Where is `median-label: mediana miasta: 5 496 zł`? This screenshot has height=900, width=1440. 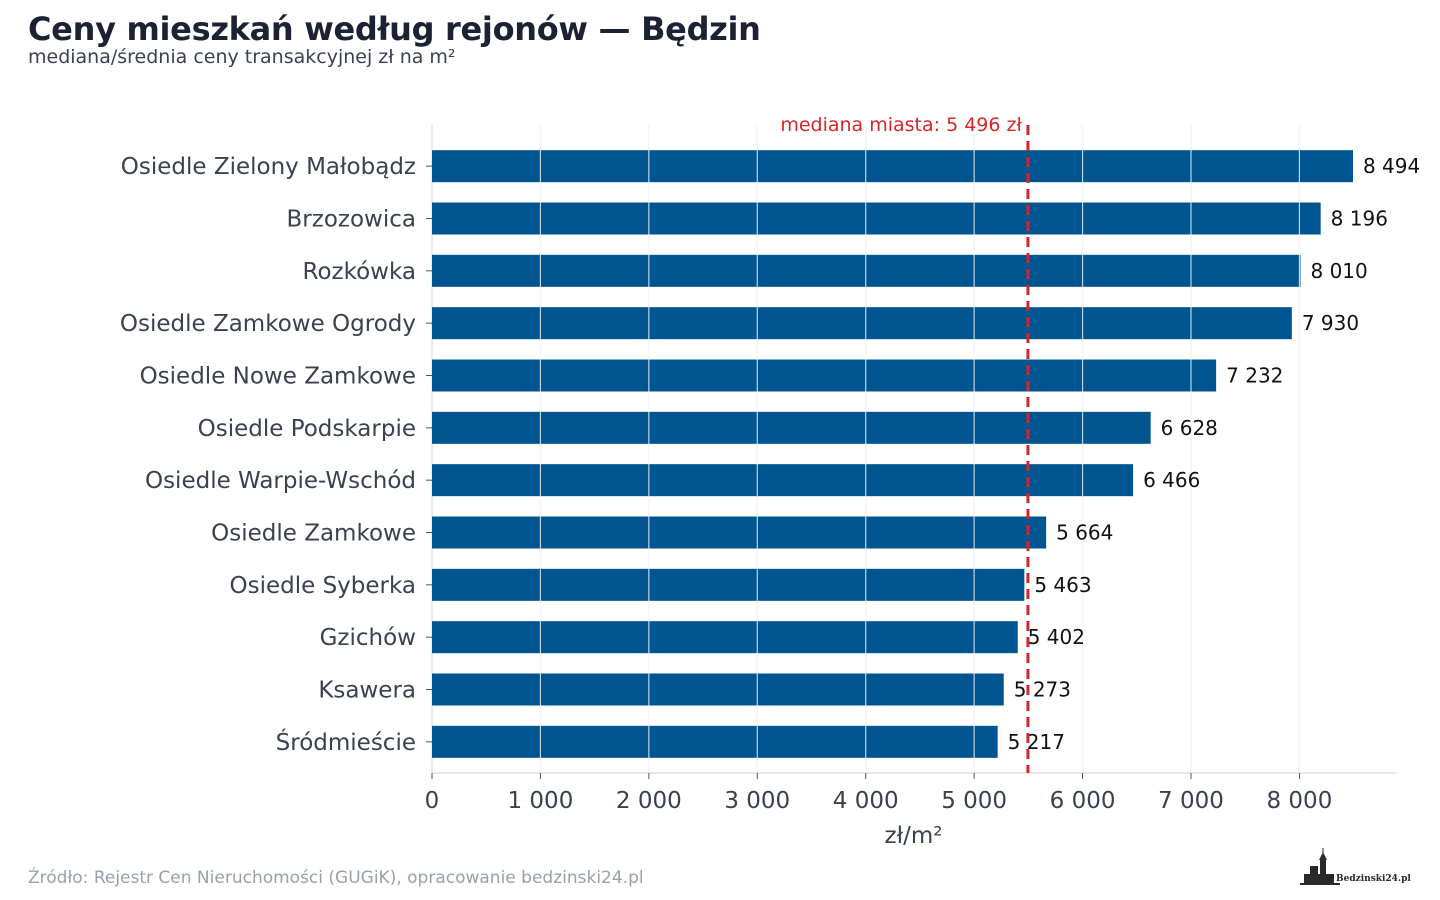
median-label: mediana miasta: 5 496 zł is located at coordinates (901, 125).